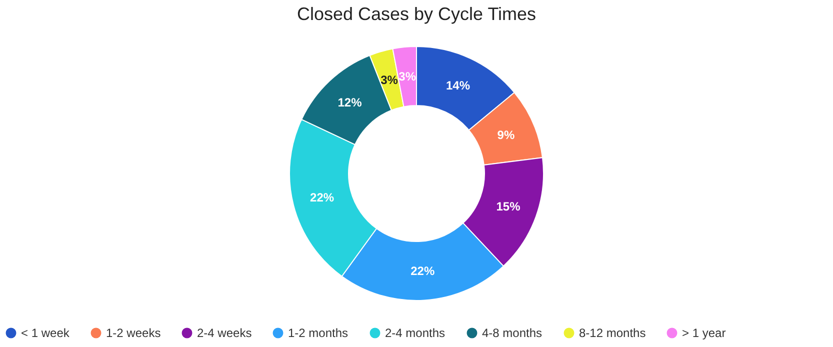 The image size is (833, 347). Describe the element at coordinates (45, 333) in the screenshot. I see `legend-label: < 1 week` at that location.